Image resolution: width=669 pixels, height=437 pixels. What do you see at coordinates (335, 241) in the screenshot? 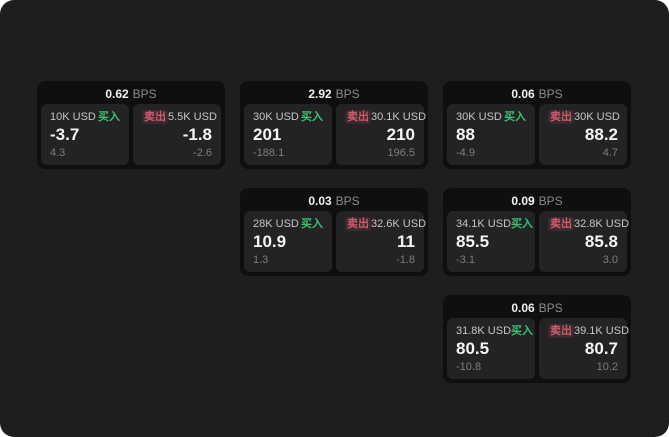
I see `quote-panels: 28K USD 买入 10.9 1.3 卖出 32.6K USD 11 -1.8` at bounding box center [335, 241].